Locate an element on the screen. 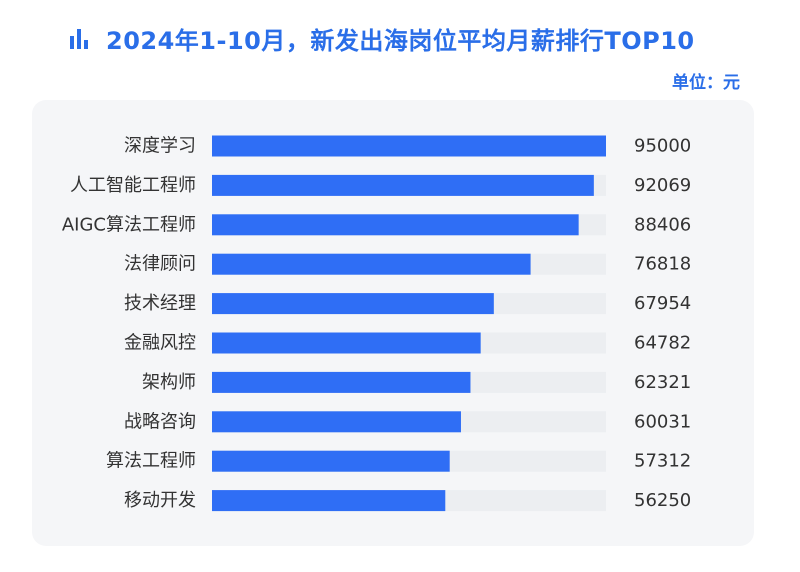 Image resolution: width=800 pixels, height=572 pixels. chart-title: 2024年1-10月，新发出海岗位平均月薪排行TOP10 is located at coordinates (400, 40).